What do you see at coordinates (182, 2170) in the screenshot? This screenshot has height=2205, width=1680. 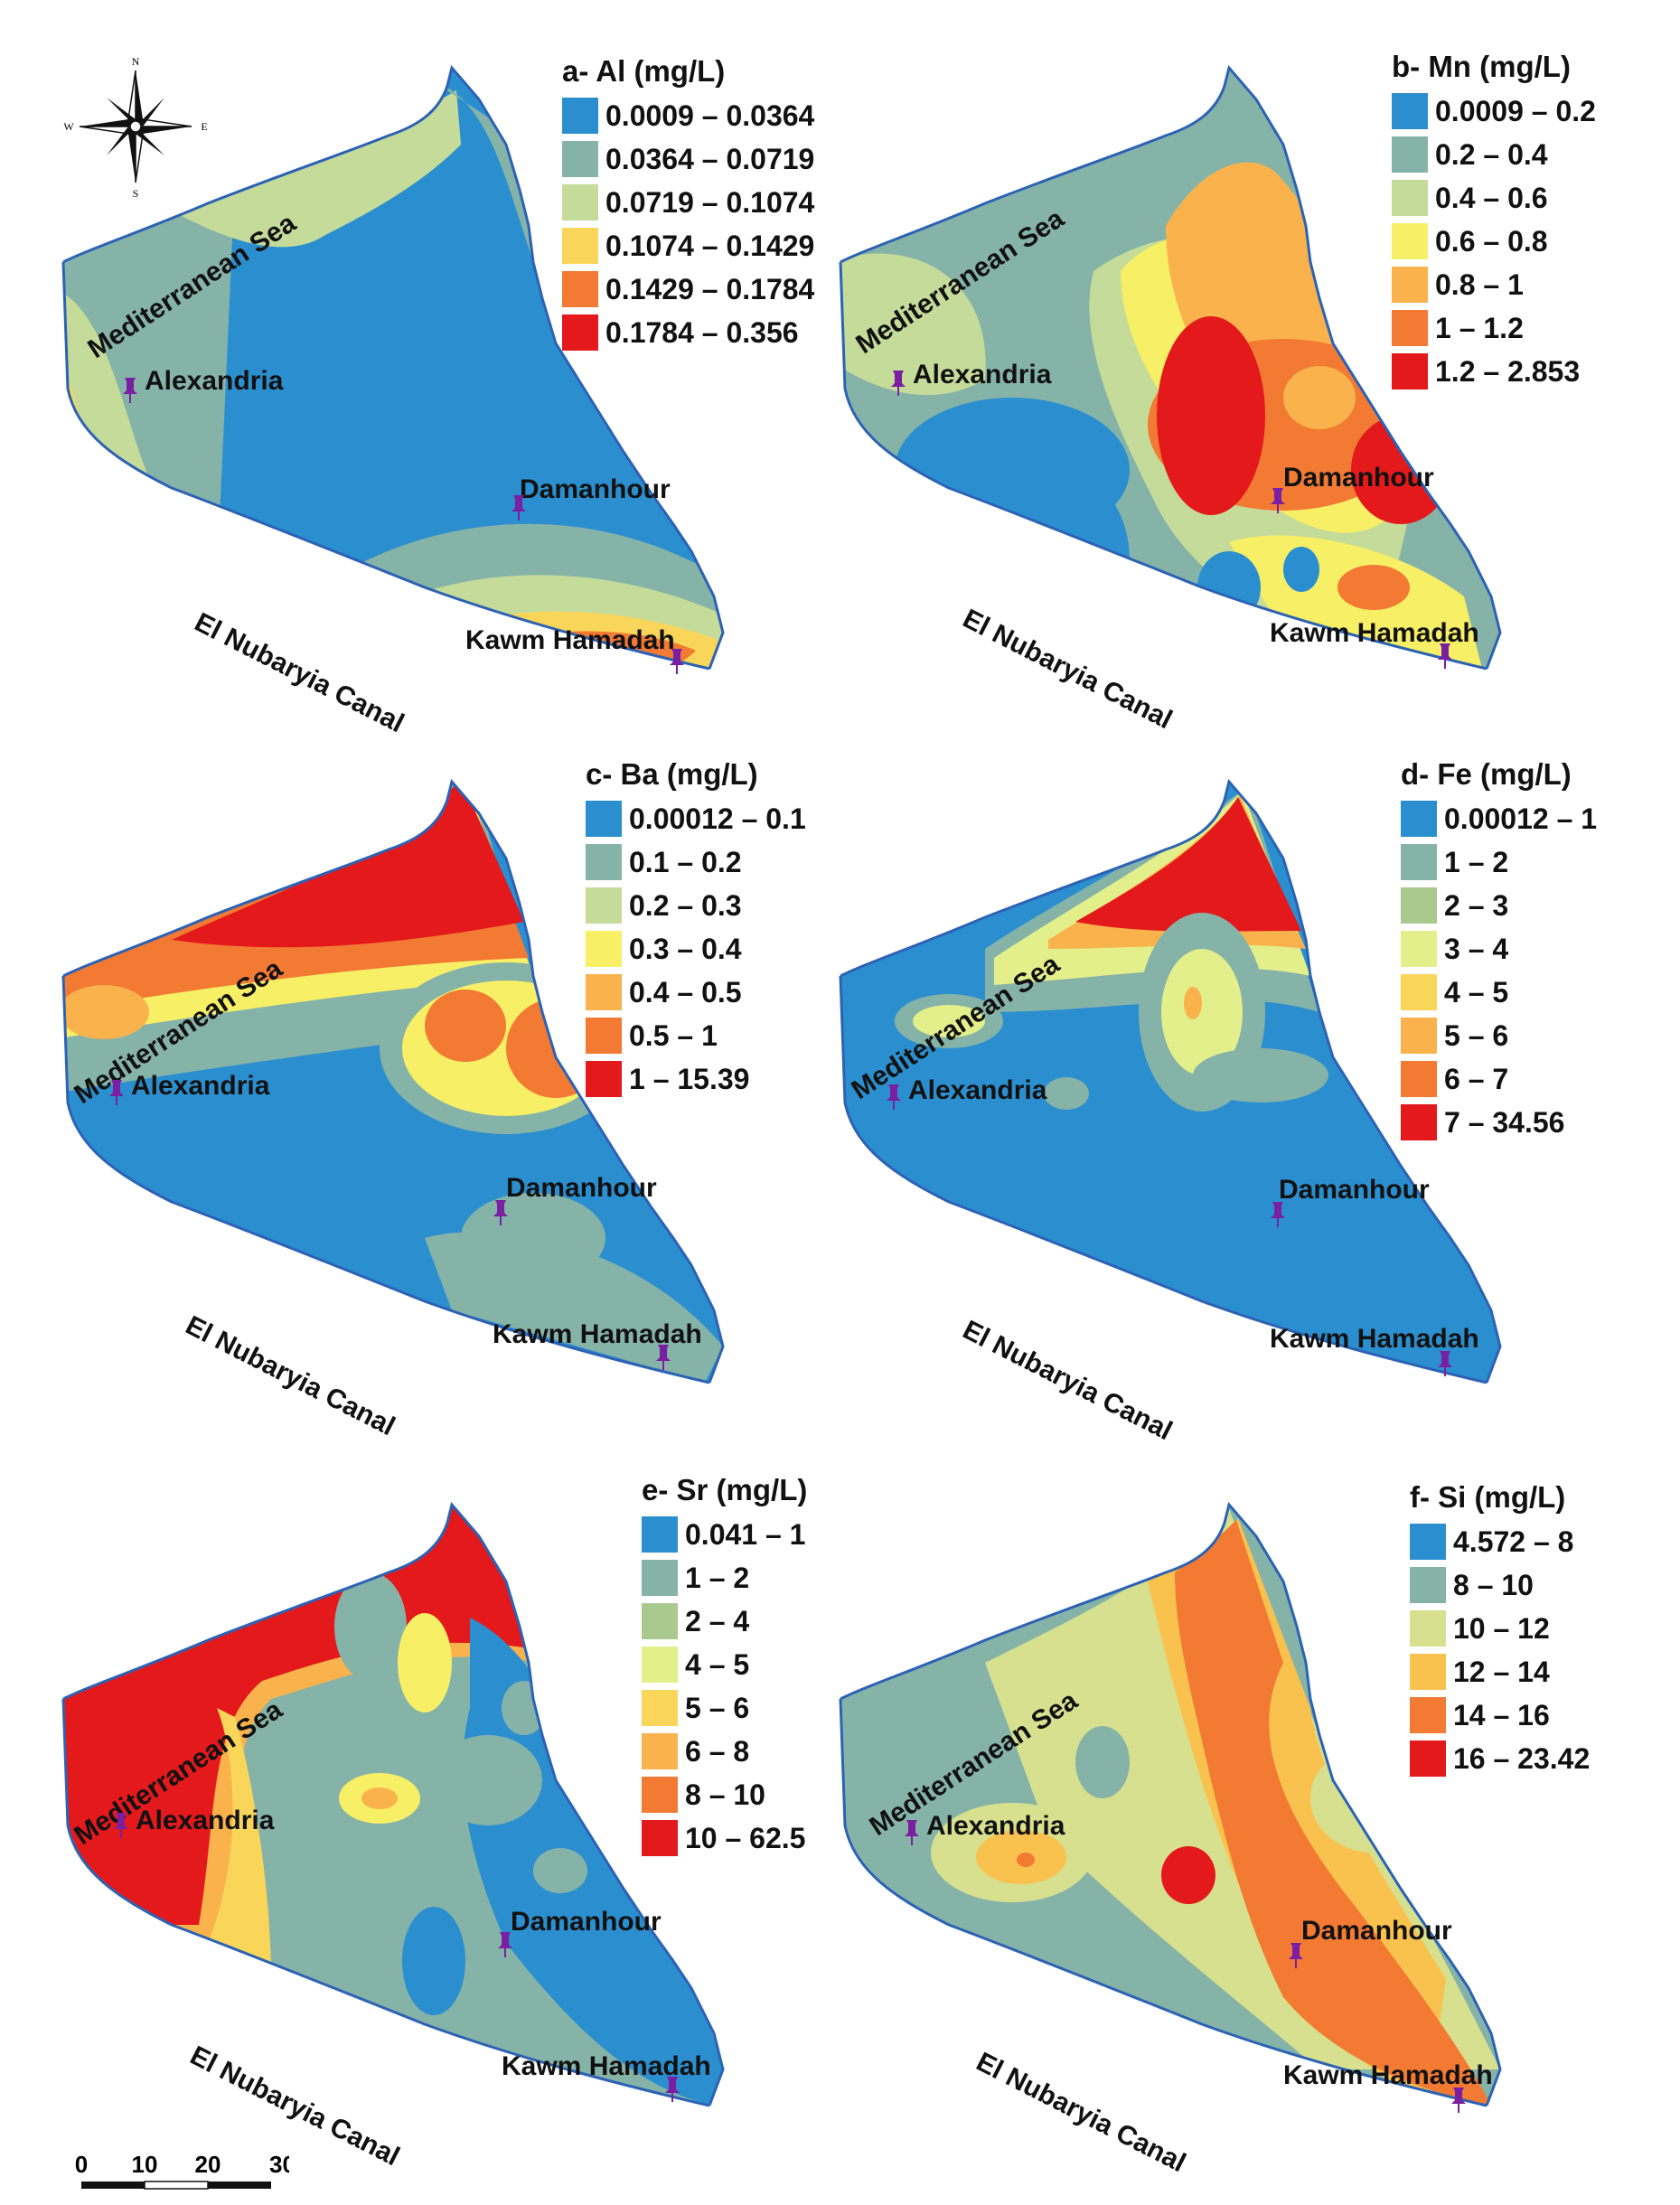 I see `scale-bar: 0 10 20 30 Km` at bounding box center [182, 2170].